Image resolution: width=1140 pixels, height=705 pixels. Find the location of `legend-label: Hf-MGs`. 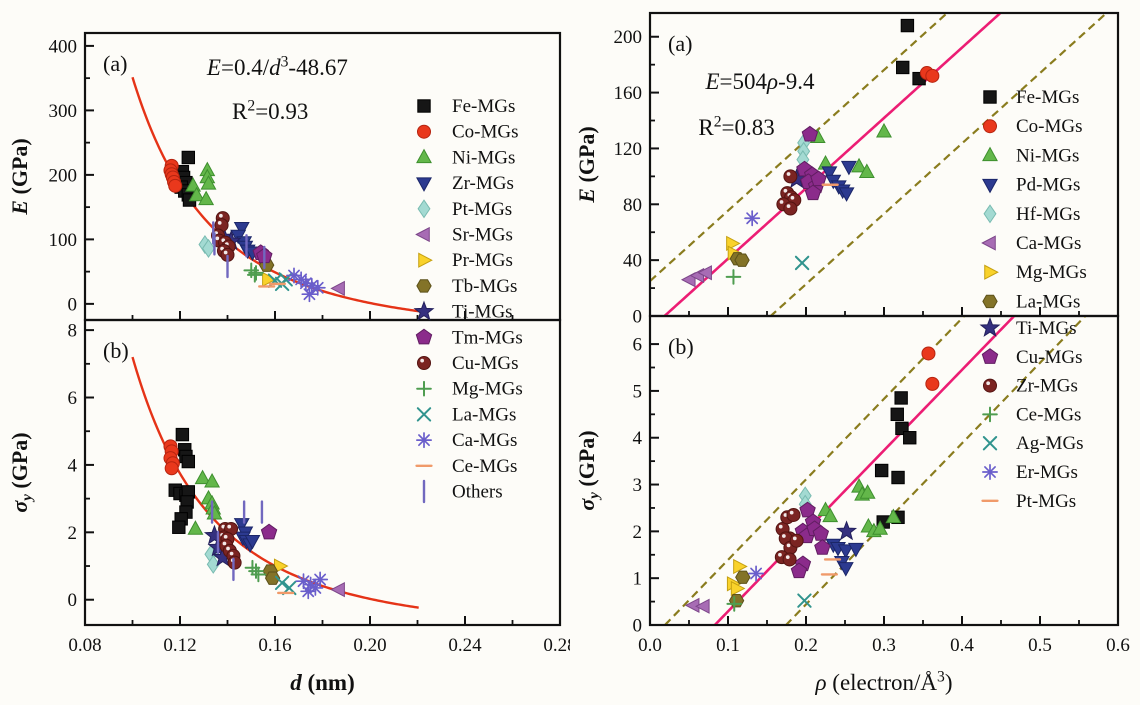

legend-label: Hf-MGs is located at coordinates (1048, 214).